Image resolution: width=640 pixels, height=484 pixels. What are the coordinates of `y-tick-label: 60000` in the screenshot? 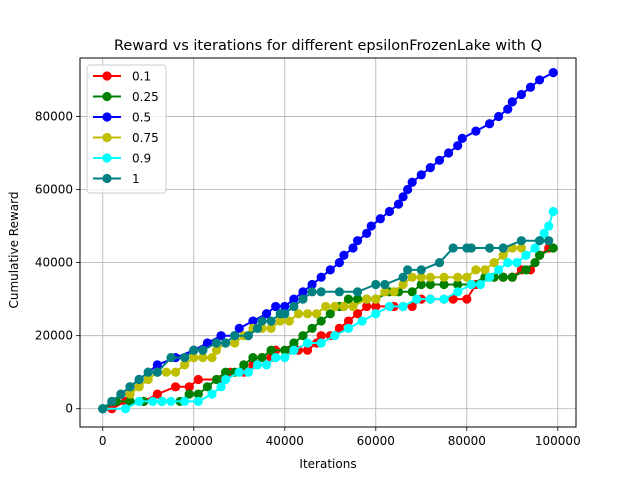 It's located at (54, 190).